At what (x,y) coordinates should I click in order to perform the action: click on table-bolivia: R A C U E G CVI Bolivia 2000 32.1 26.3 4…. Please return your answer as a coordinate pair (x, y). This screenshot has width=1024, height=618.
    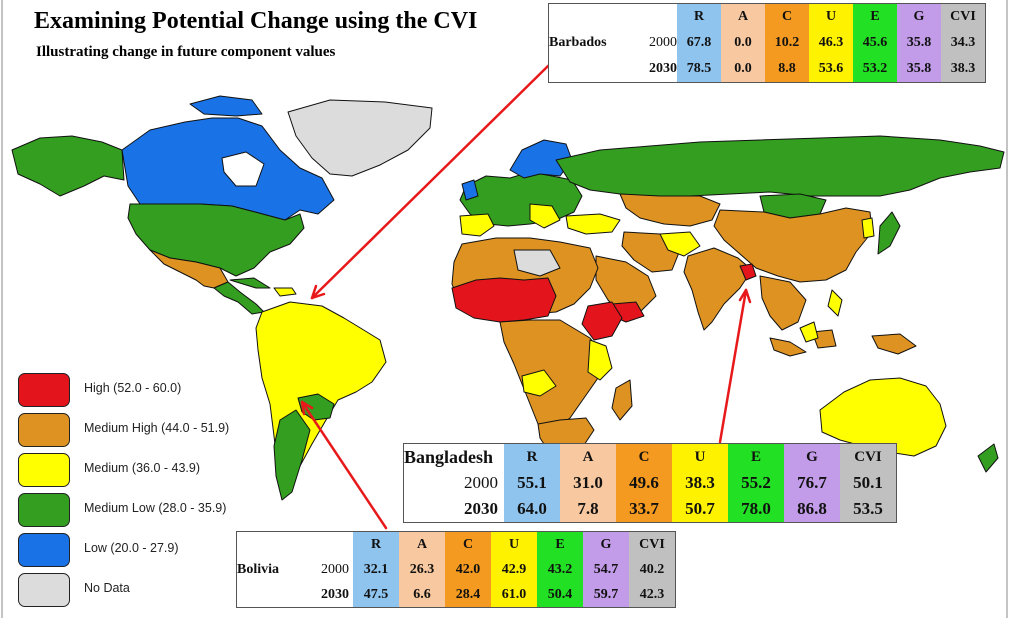
    Looking at the image, I should click on (456, 569).